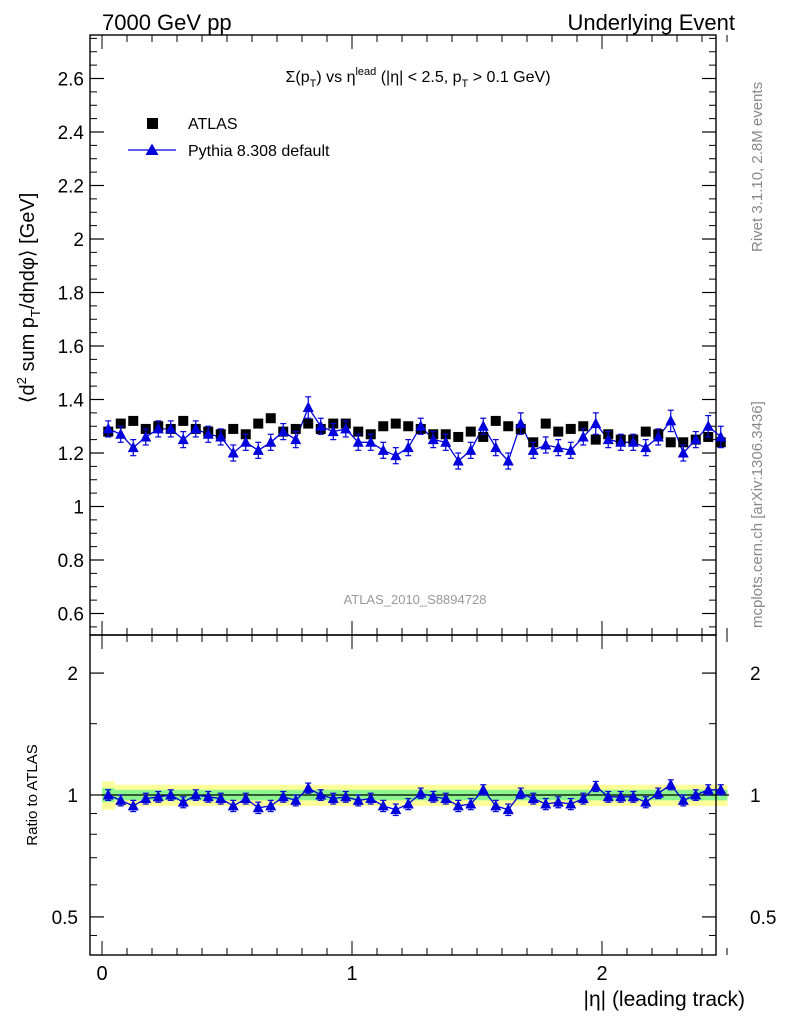 This screenshot has width=786, height=1029. What do you see at coordinates (417, 78) in the screenshot?
I see `main-chart-title: Σ(pT) vs ηlead (|η| < 2.5, pT > 0.1 GeV)` at bounding box center [417, 78].